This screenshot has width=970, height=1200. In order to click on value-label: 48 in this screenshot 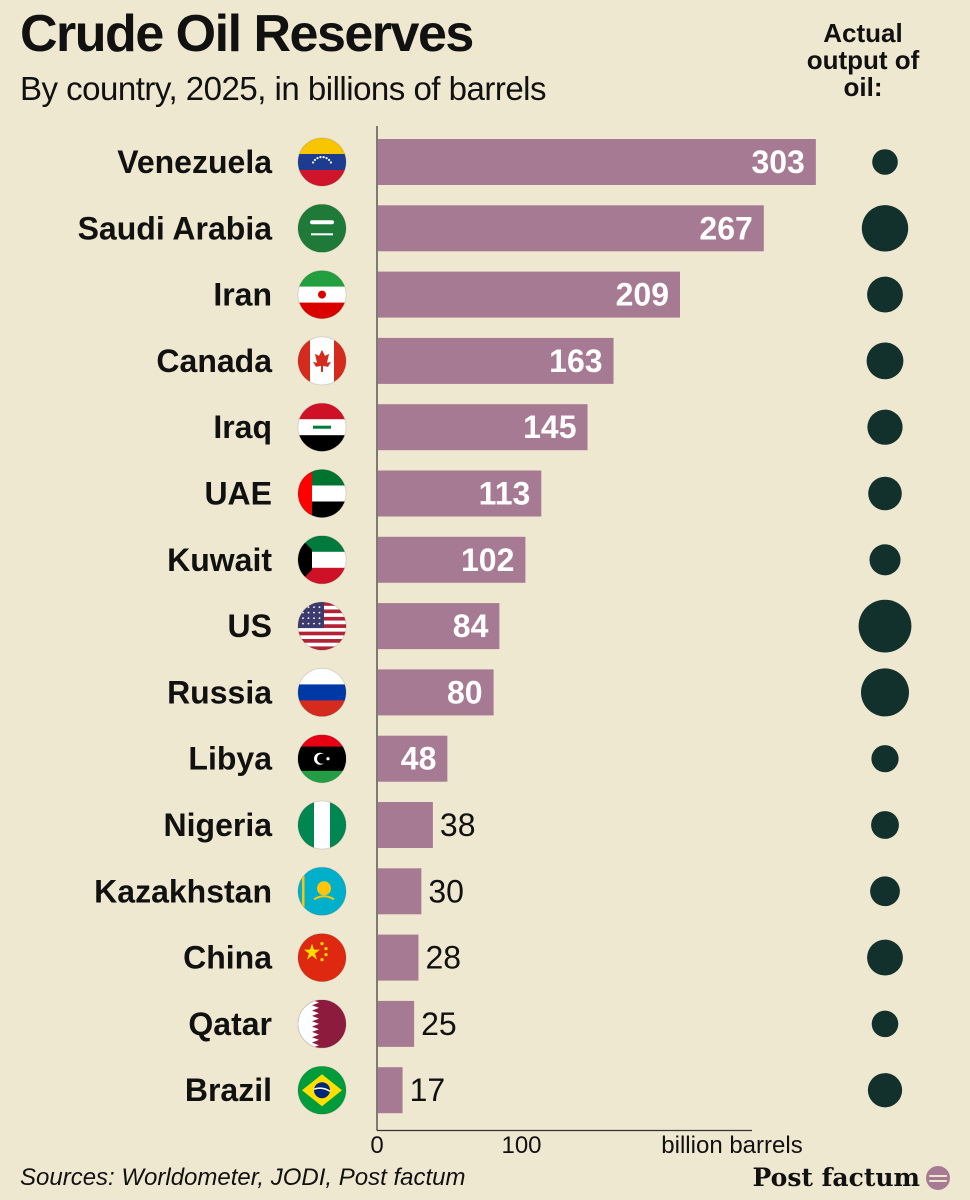, I will do `click(419, 759)`.